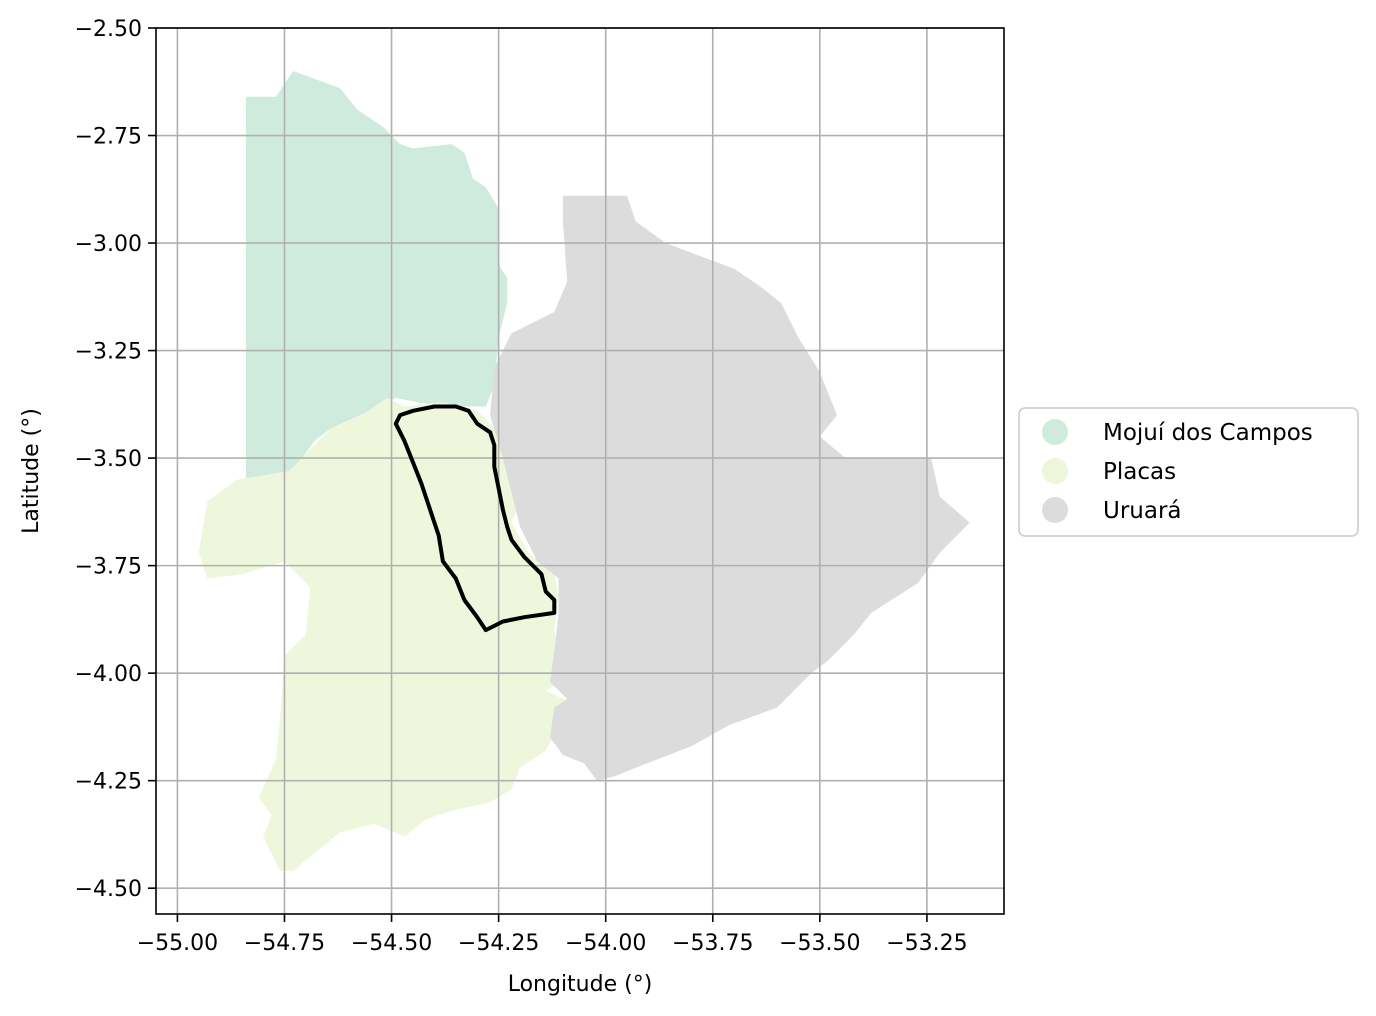  I want to click on legend-box, so click(1188, 472).